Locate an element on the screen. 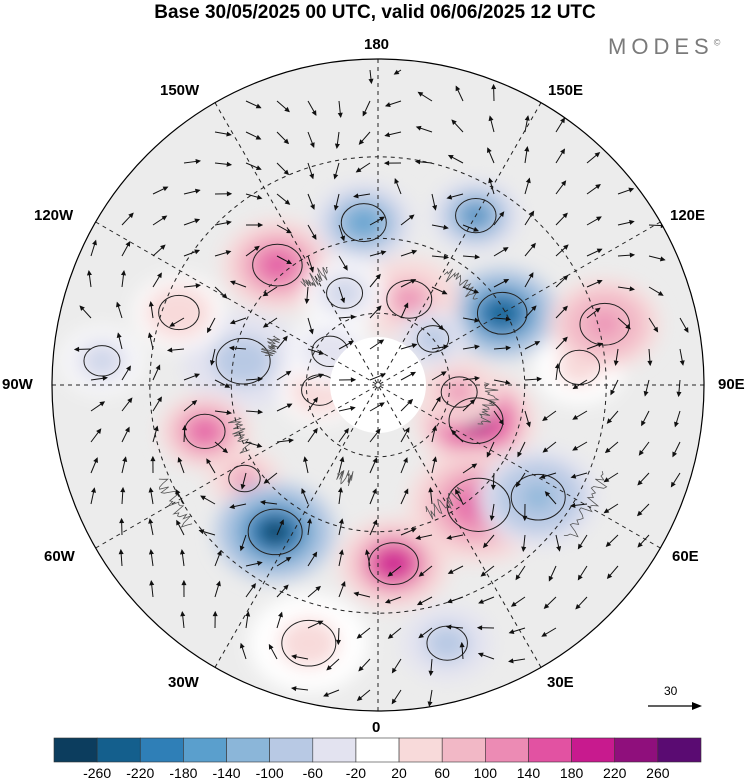 This screenshot has height=783, width=750. lon-label-60e: 60E is located at coordinates (685, 556).